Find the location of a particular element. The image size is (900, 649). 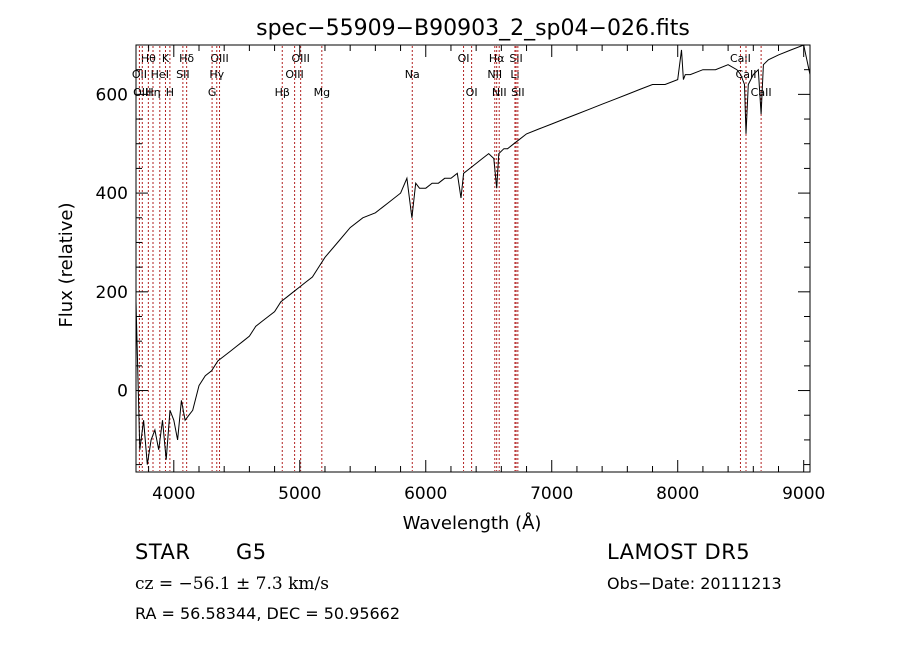

redshift-velocity: cz = −56.1 ± 7.3 km/s is located at coordinates (232, 584).